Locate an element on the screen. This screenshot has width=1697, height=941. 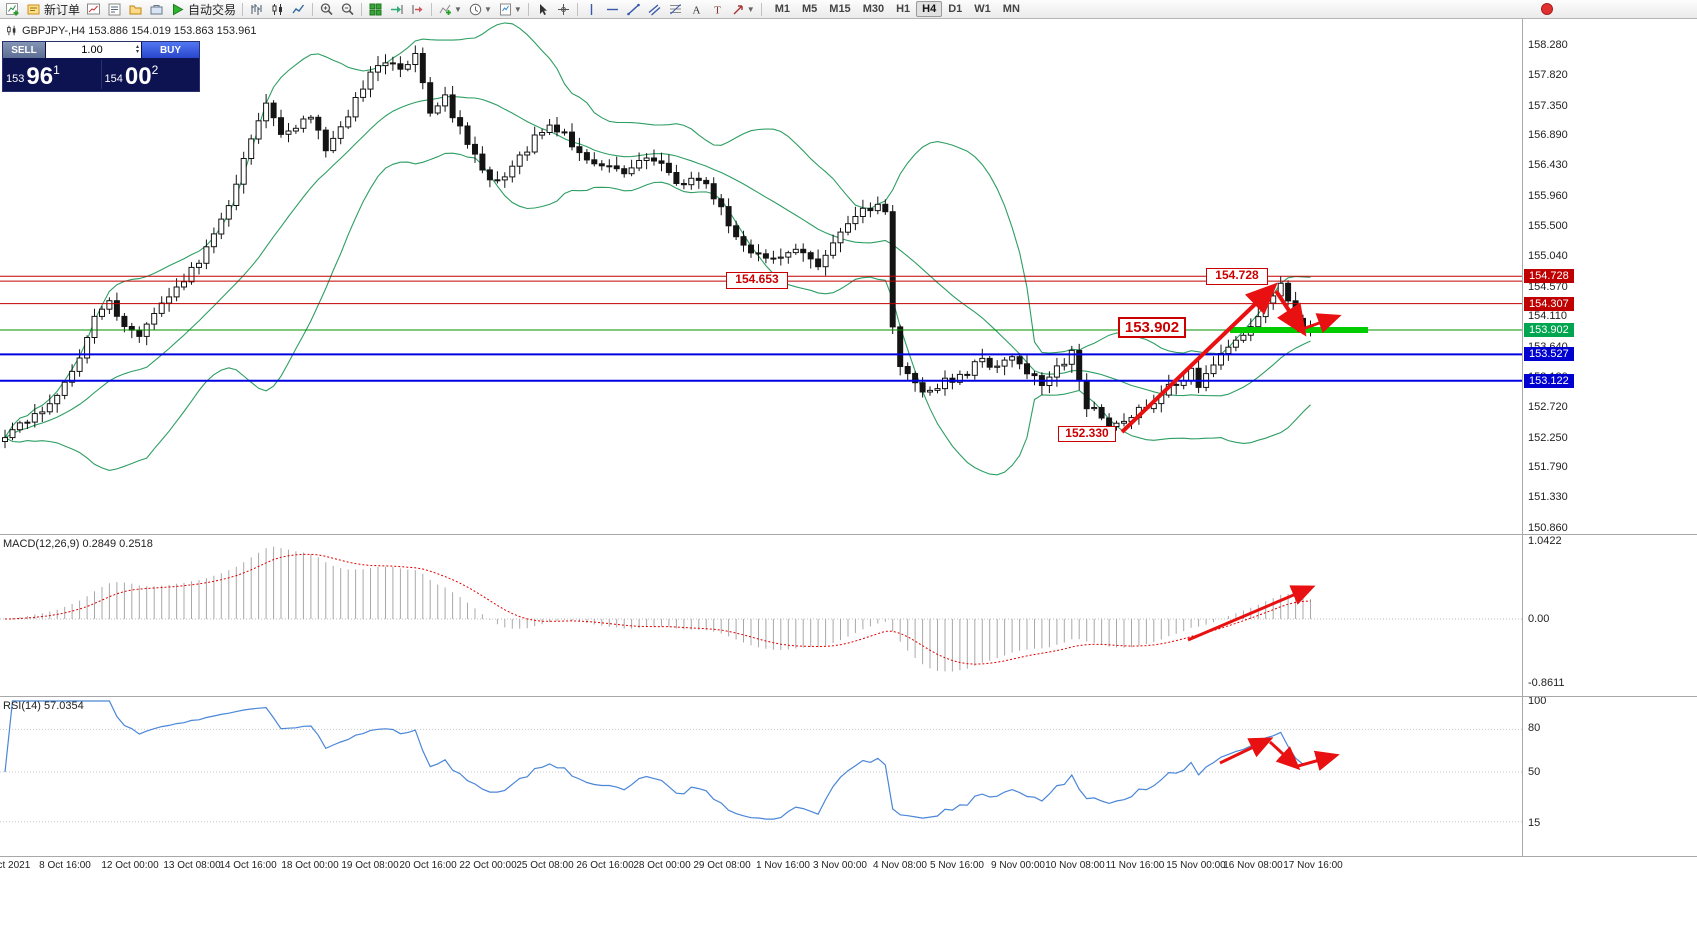
svg-text: A is located at coordinates (696, 10).